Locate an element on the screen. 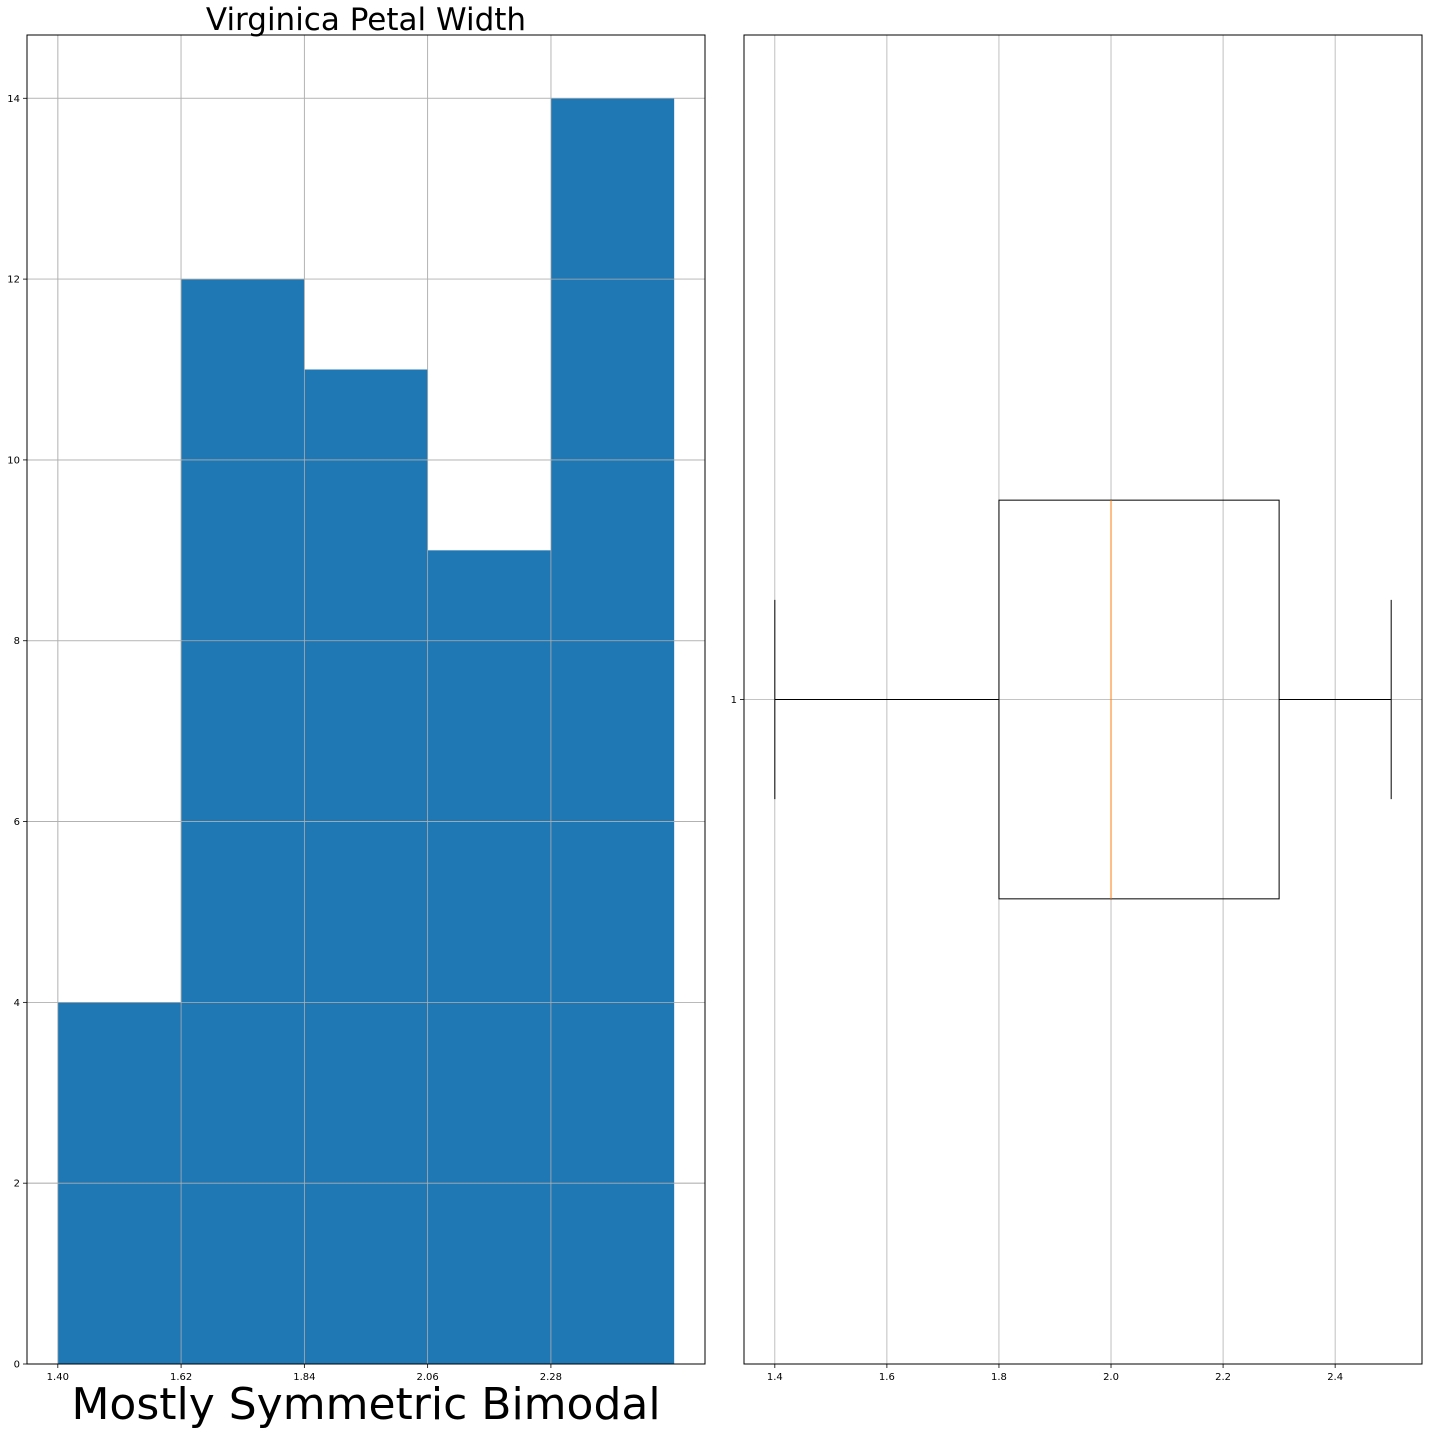  boxplot-x-tick-label: 1.8 is located at coordinates (999, 1377).